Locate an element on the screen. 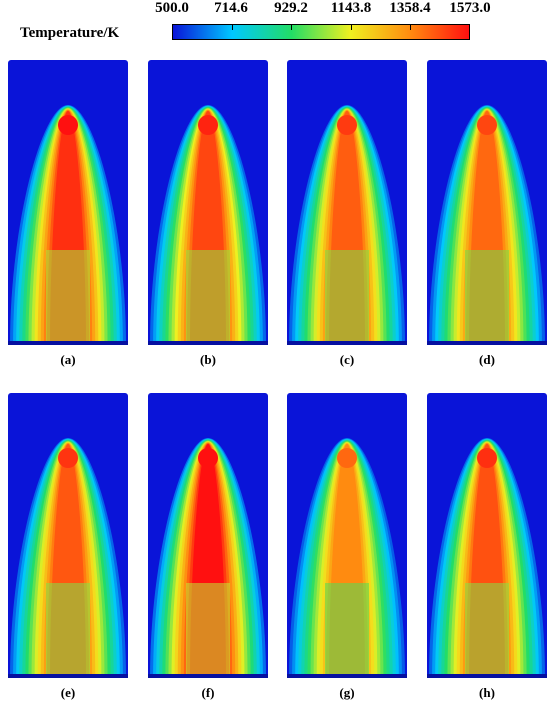 This screenshot has width=550, height=702. colorbar-title: Temperature/K is located at coordinates (70, 33).